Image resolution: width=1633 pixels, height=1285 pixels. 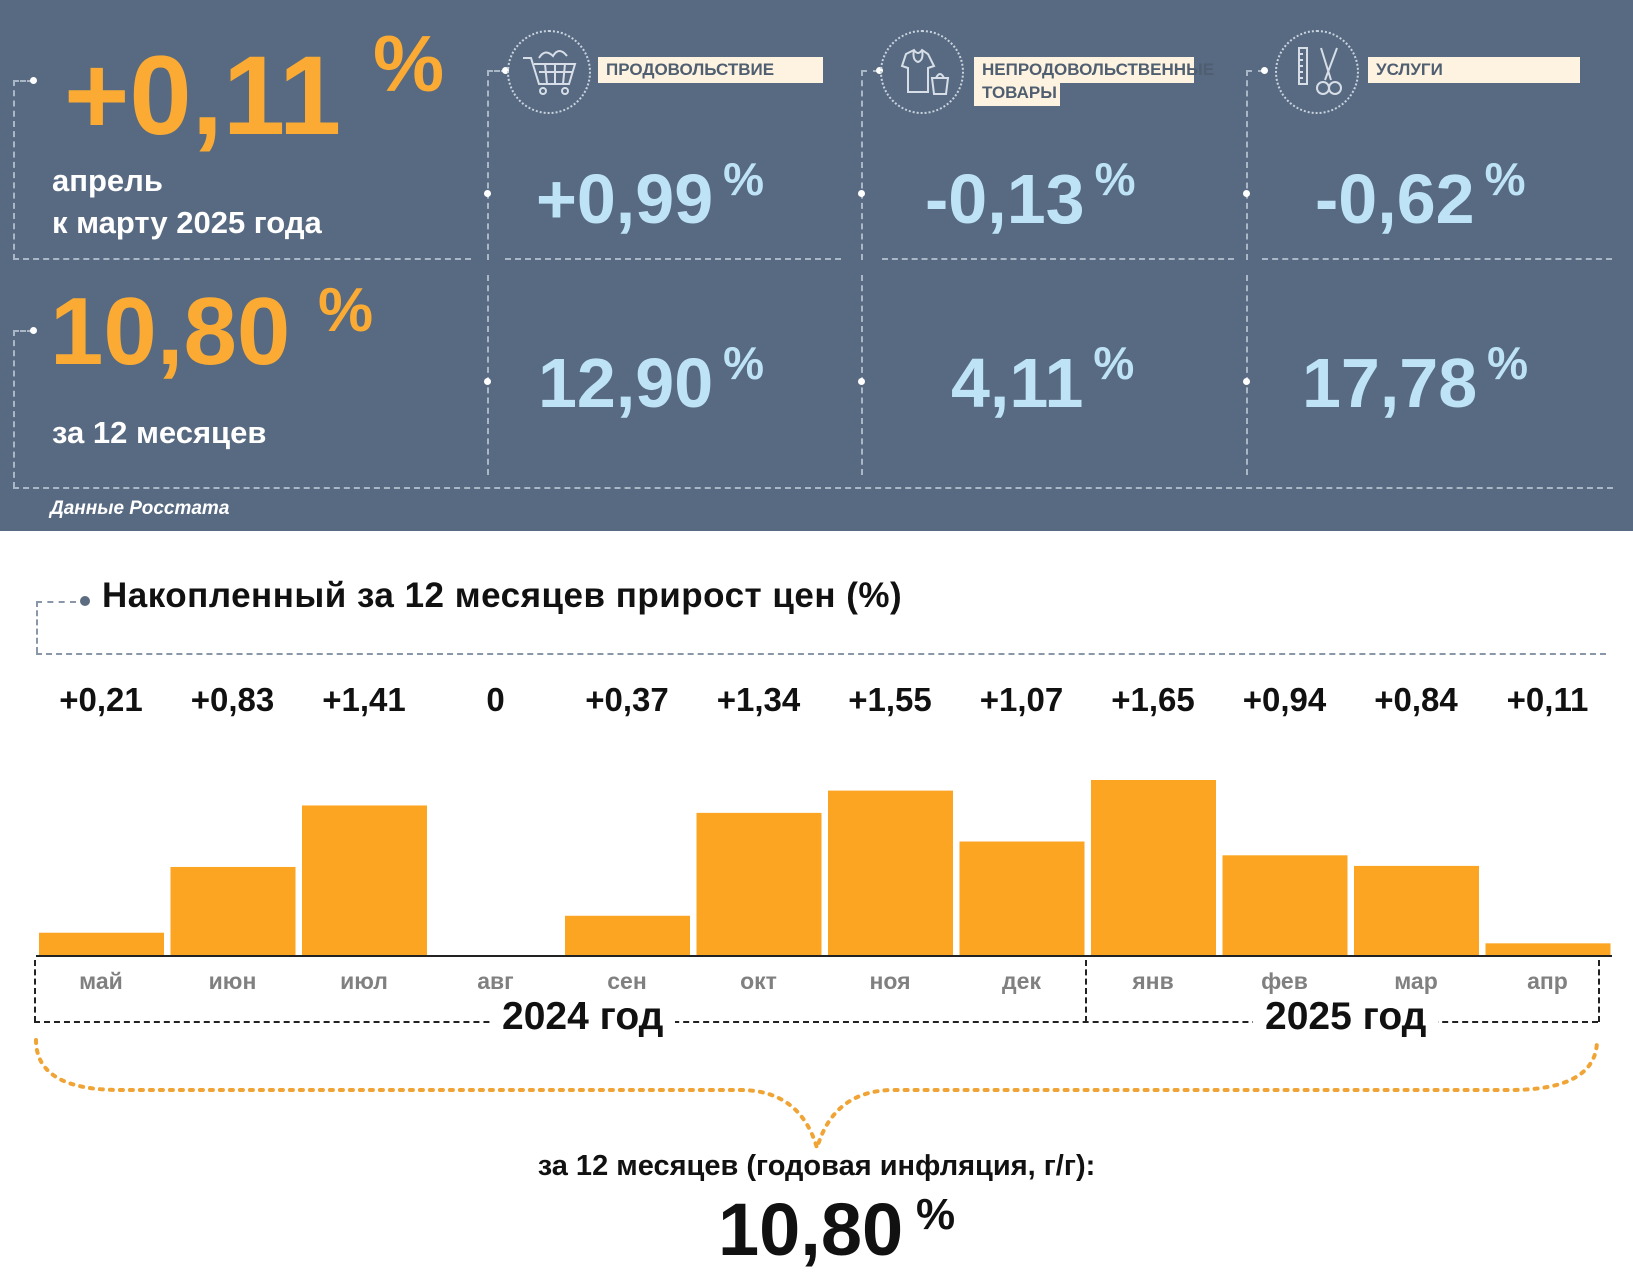 What do you see at coordinates (159, 432) in the screenshot?
I see `annual-caption: за 12 месяцев` at bounding box center [159, 432].